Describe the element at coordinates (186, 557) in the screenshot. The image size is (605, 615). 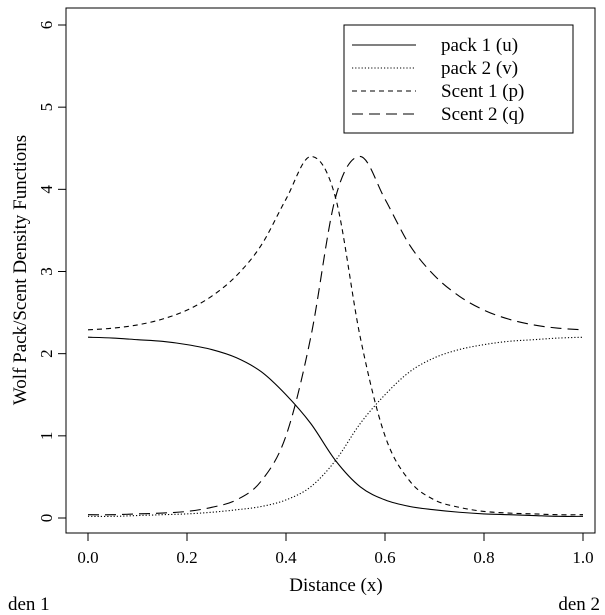
I see `x-tick-label: 0.2` at that location.